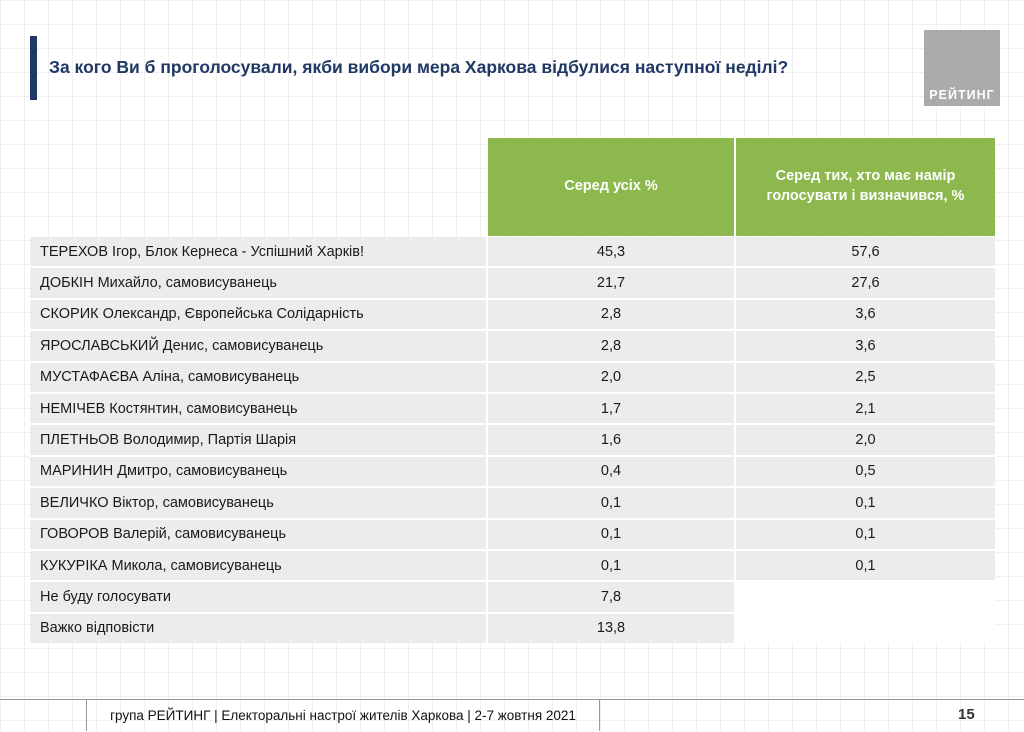  What do you see at coordinates (962, 95) in the screenshot?
I see `rating-group-logo-label: РЕЙТИНГ` at bounding box center [962, 95].